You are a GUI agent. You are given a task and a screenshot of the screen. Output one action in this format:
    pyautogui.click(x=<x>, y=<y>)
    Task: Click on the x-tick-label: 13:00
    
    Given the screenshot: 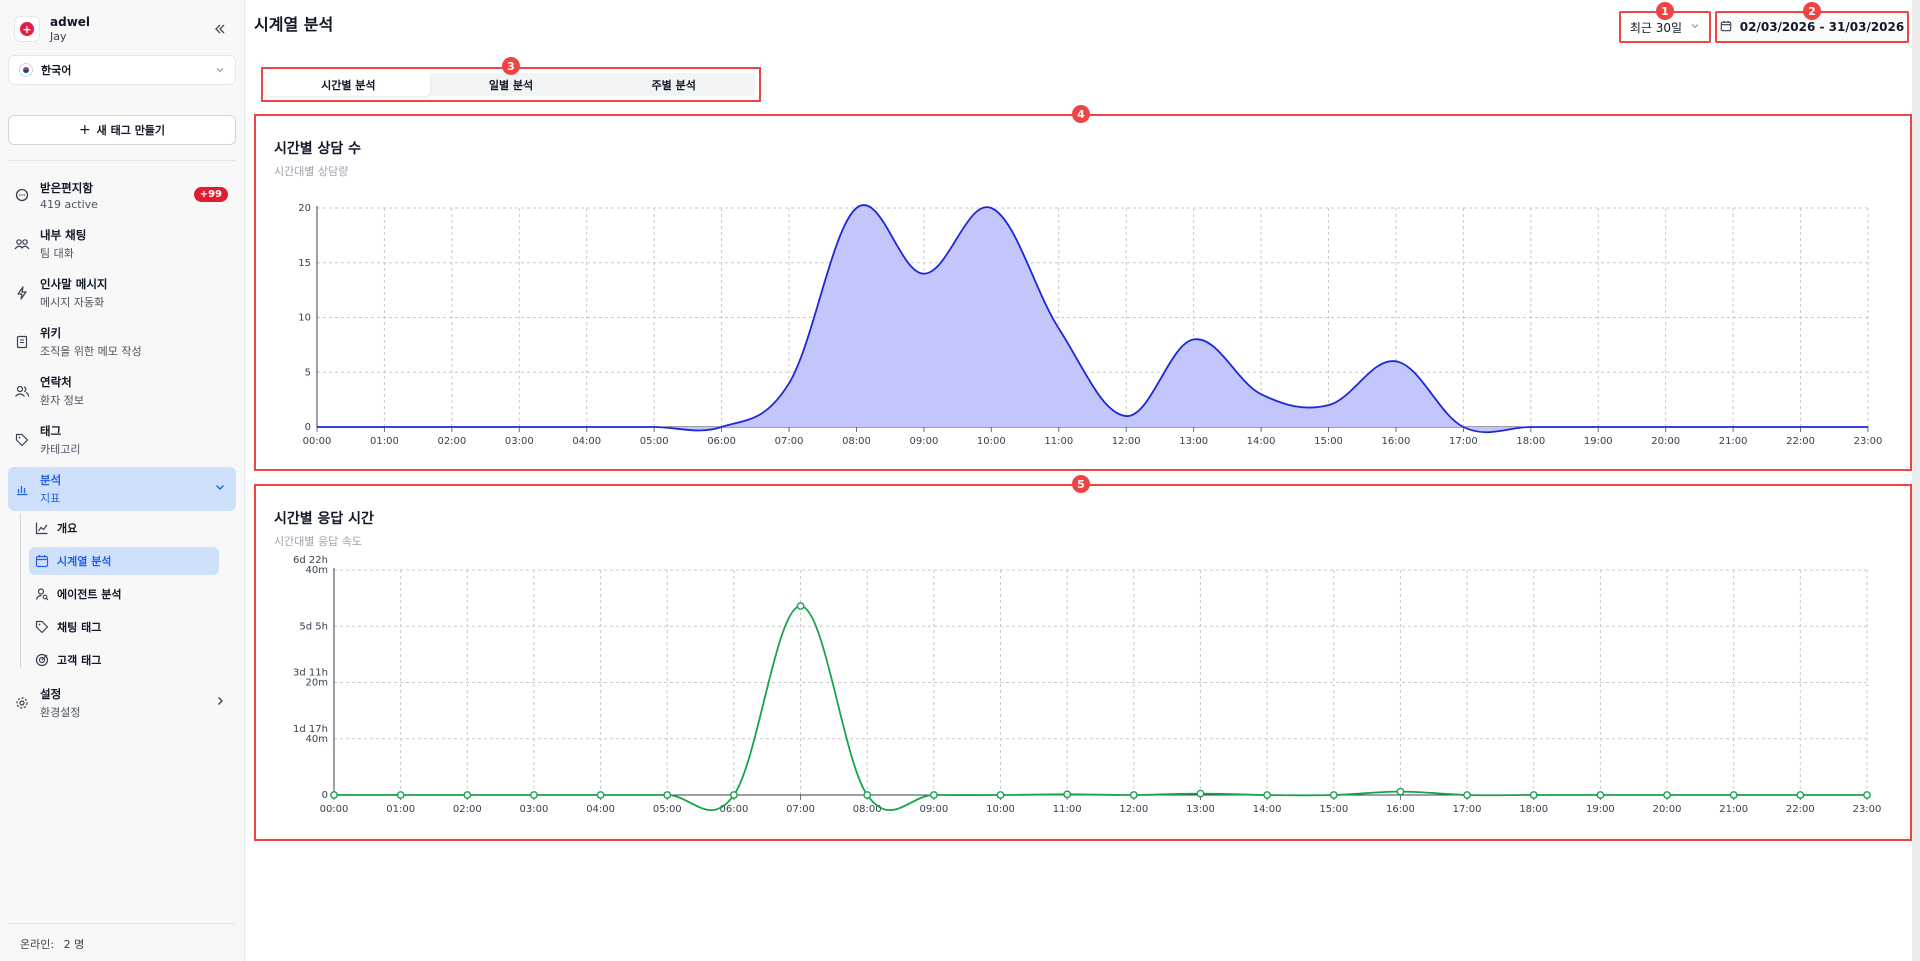 What is the action you would take?
    pyautogui.click(x=1200, y=809)
    